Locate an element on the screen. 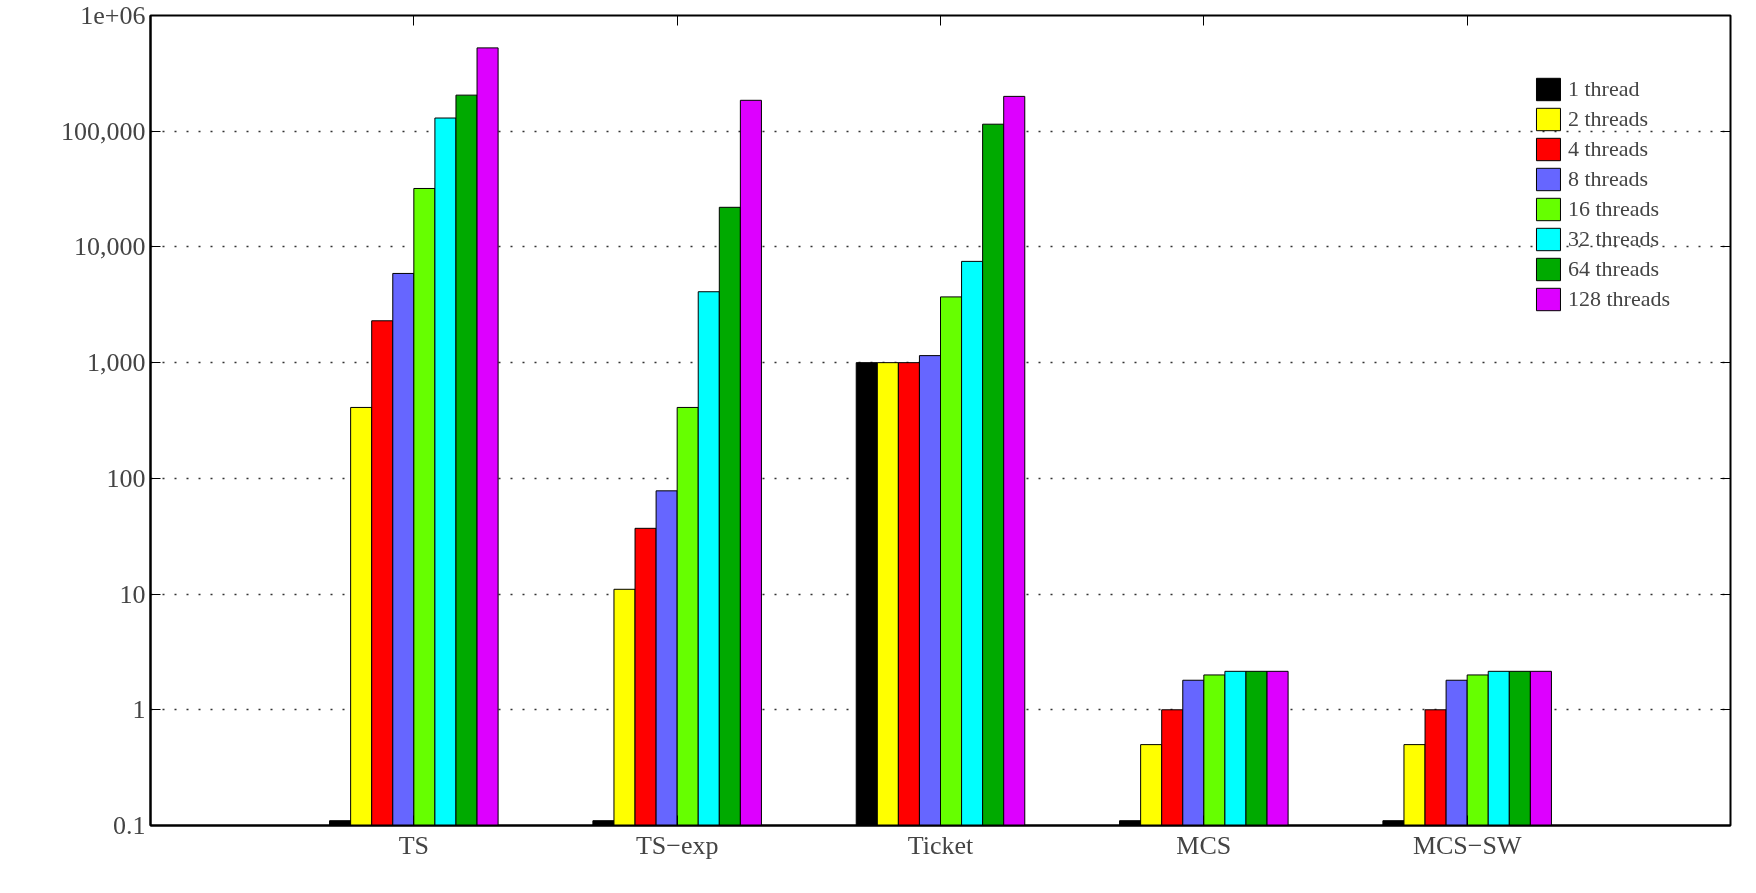 This screenshot has width=1756, height=893. legend-label: 32 threads is located at coordinates (1613, 239).